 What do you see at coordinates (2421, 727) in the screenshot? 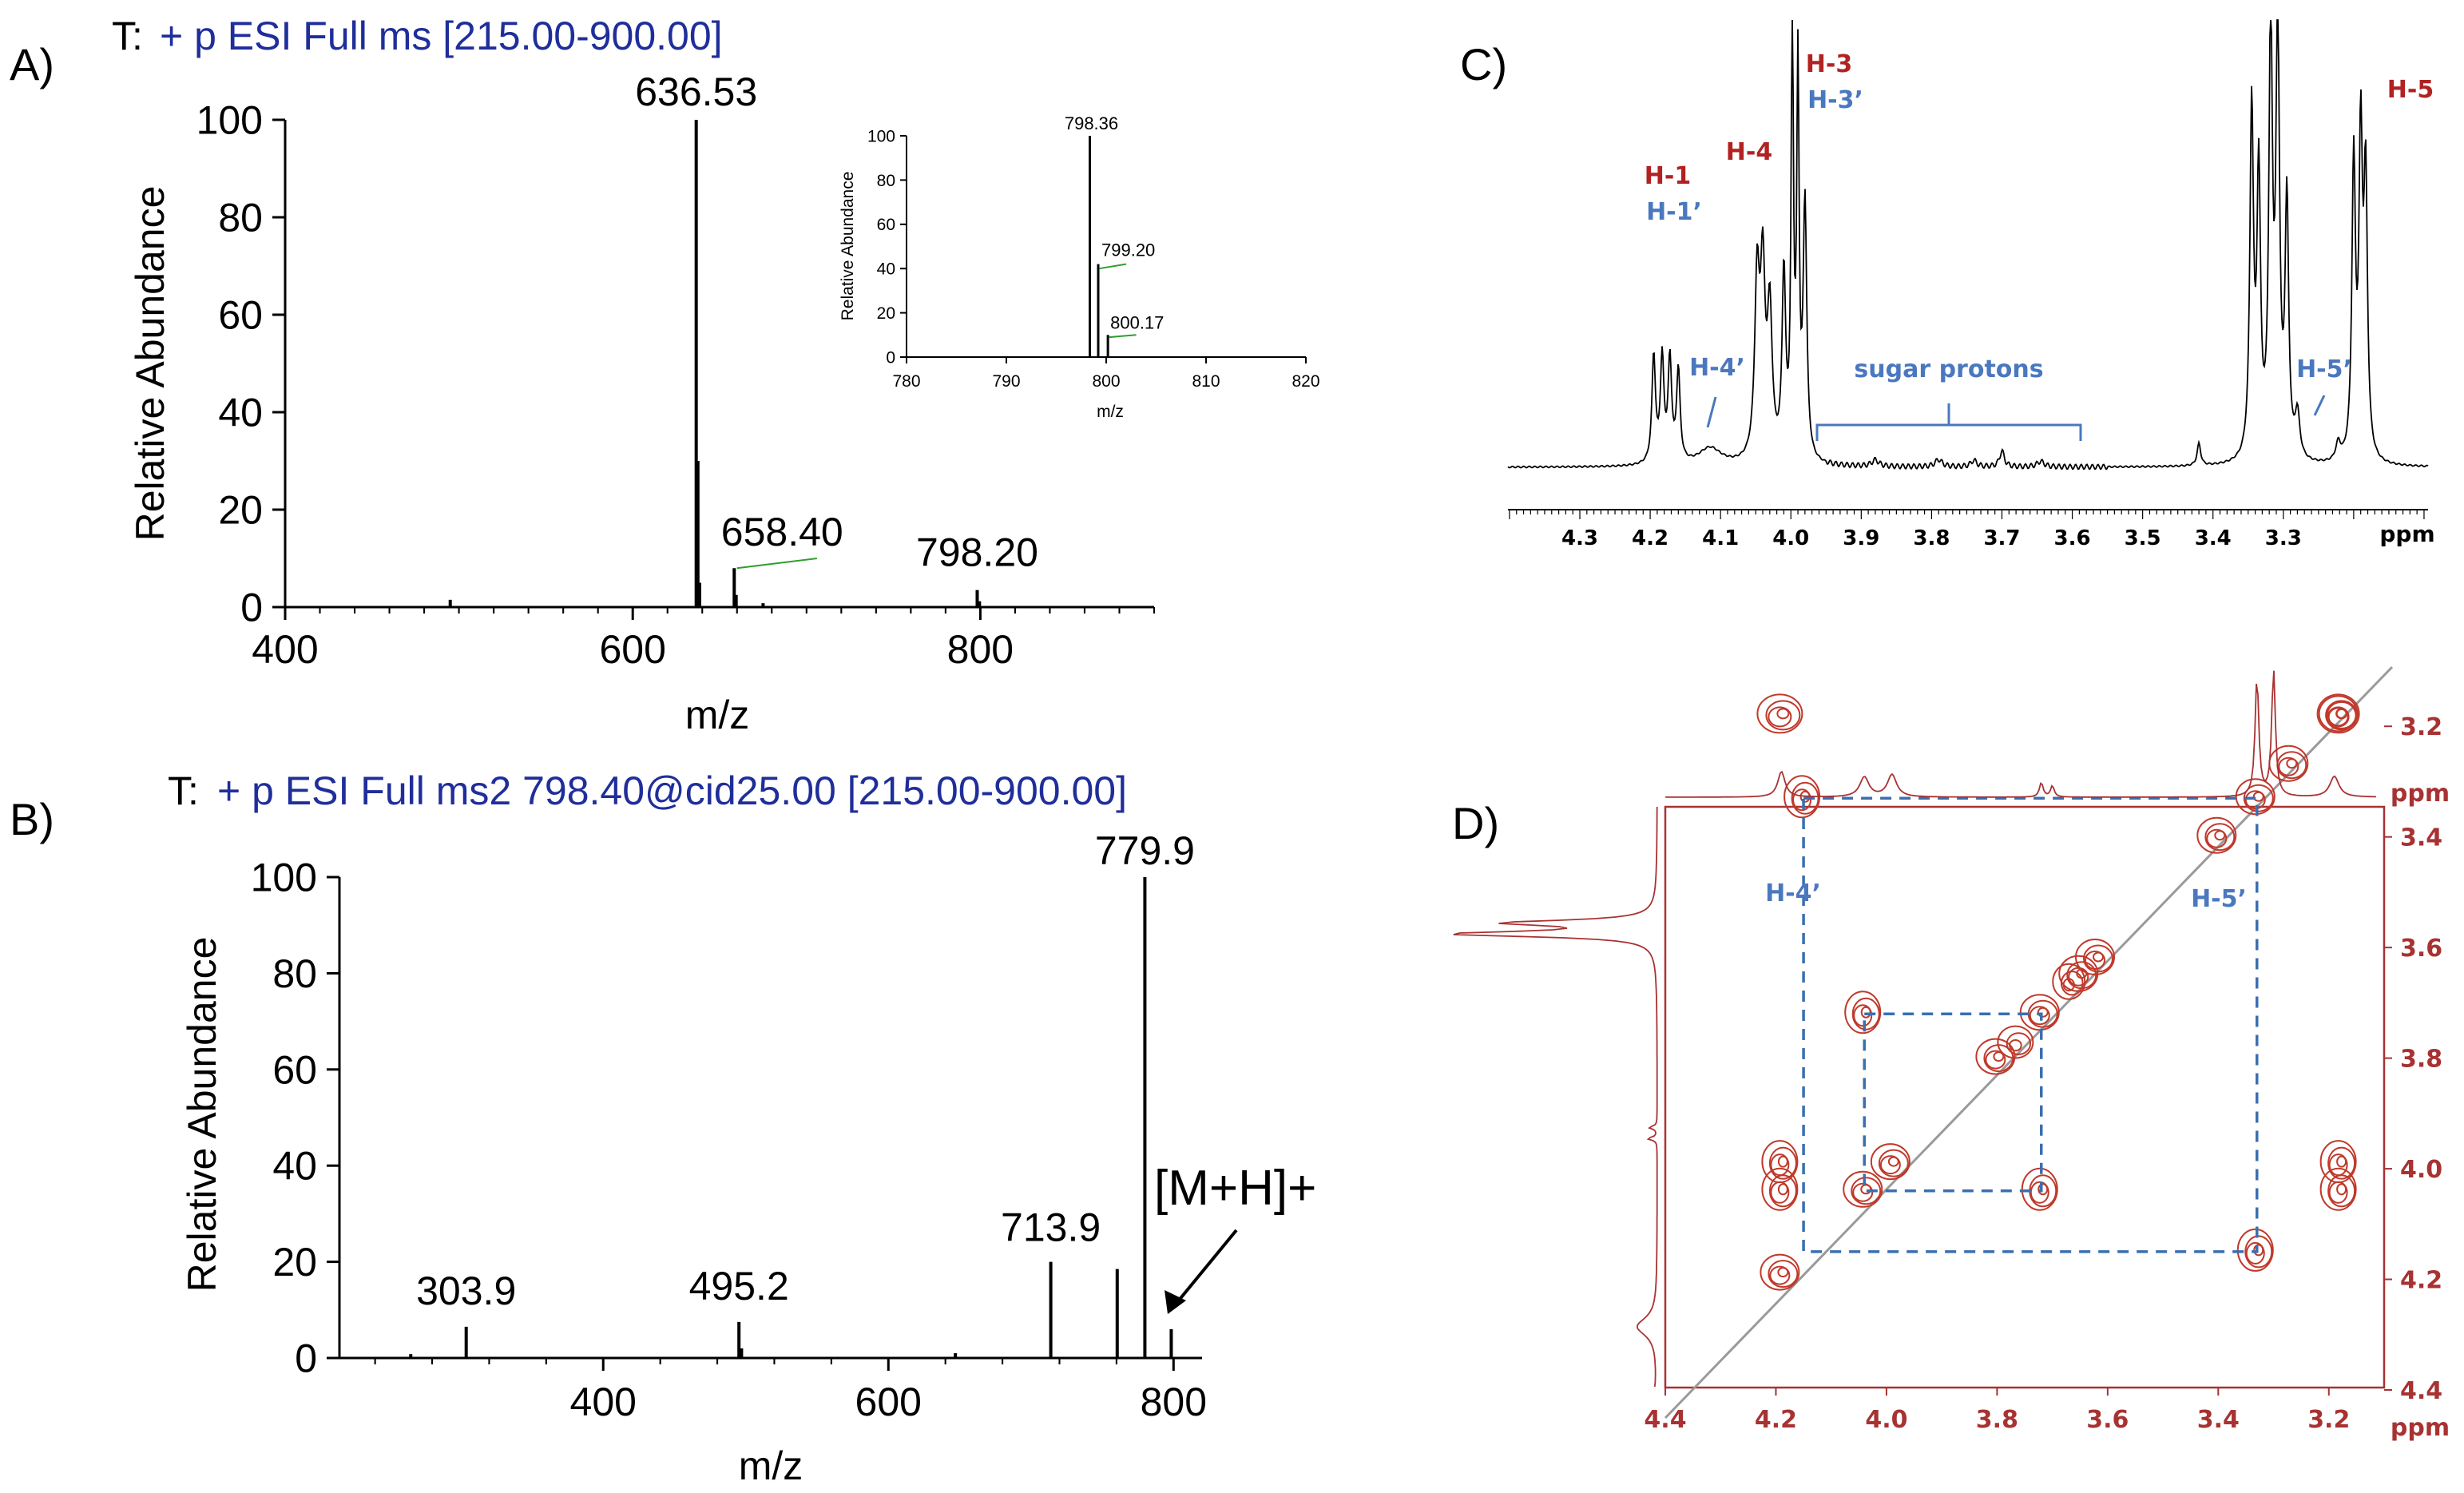
I see `y-tick-label: 3.2` at bounding box center [2421, 727].